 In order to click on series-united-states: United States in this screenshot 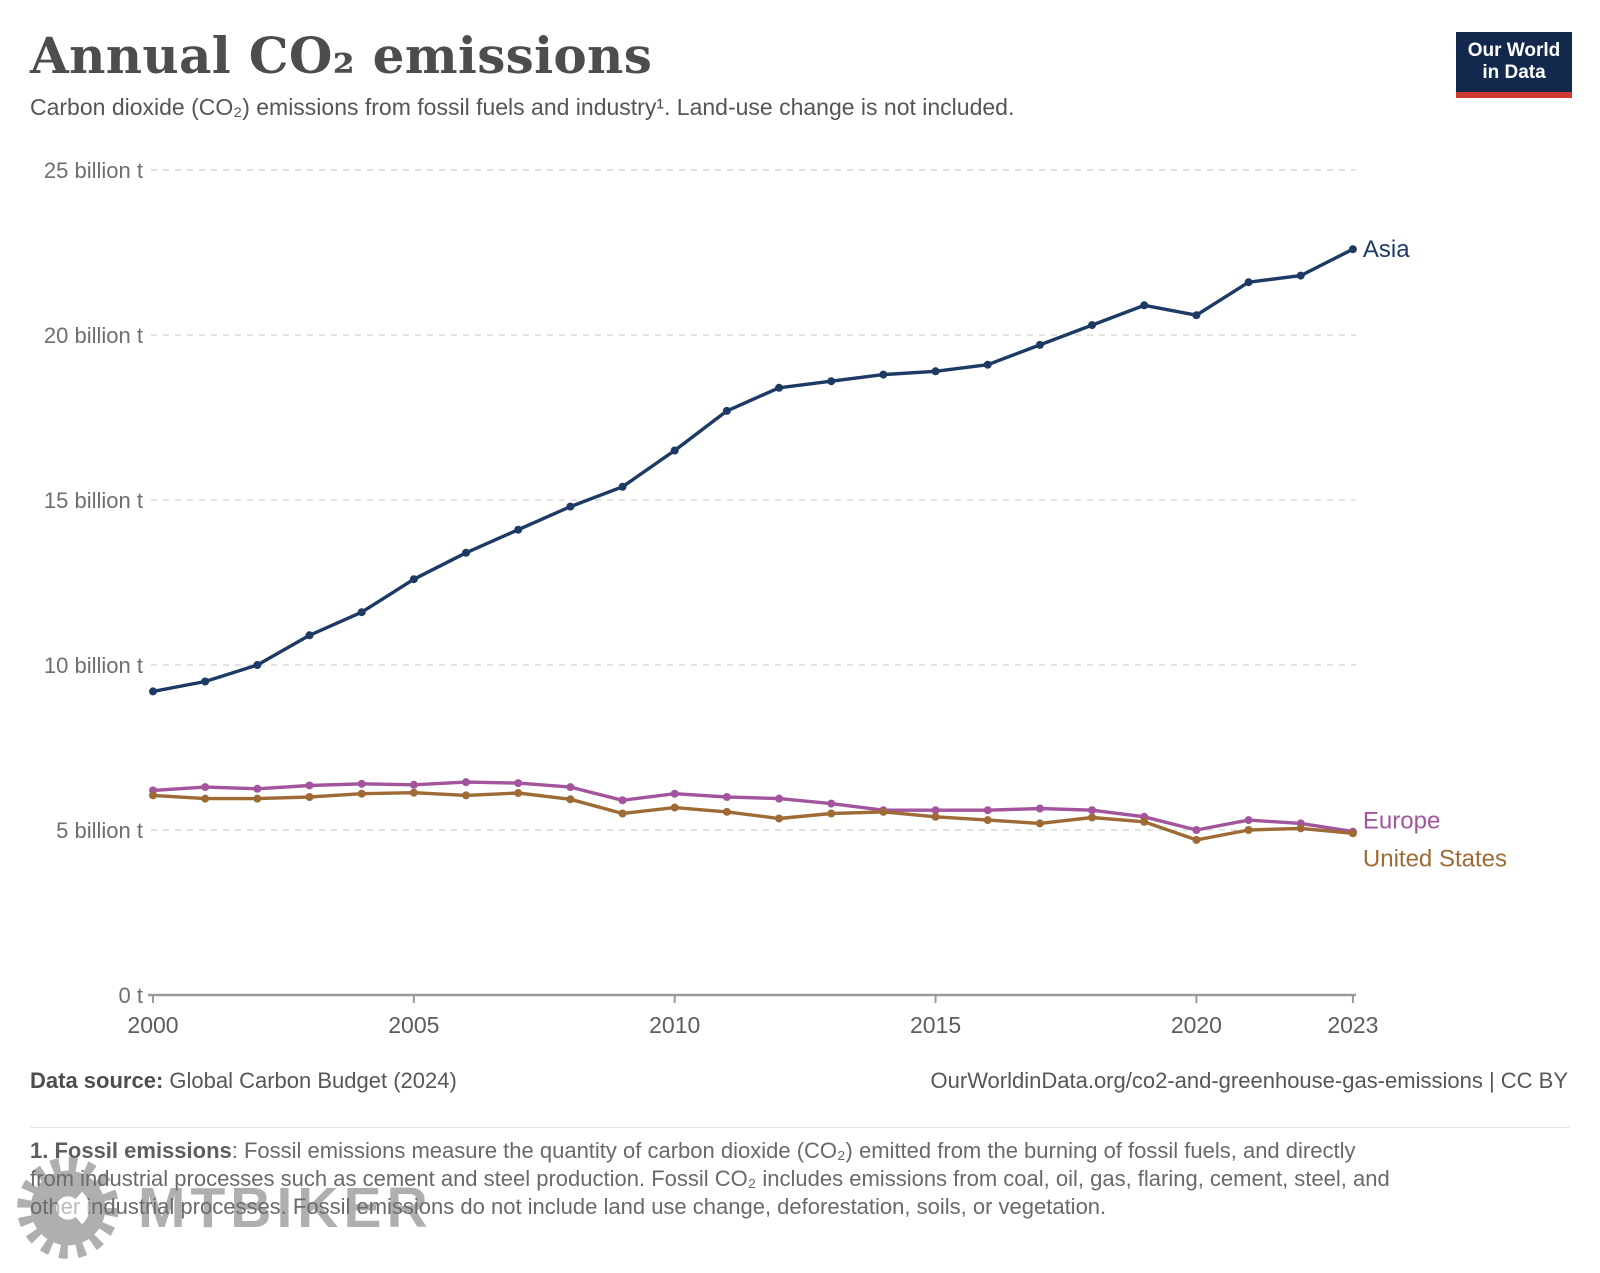, I will do `click(828, 830)`.